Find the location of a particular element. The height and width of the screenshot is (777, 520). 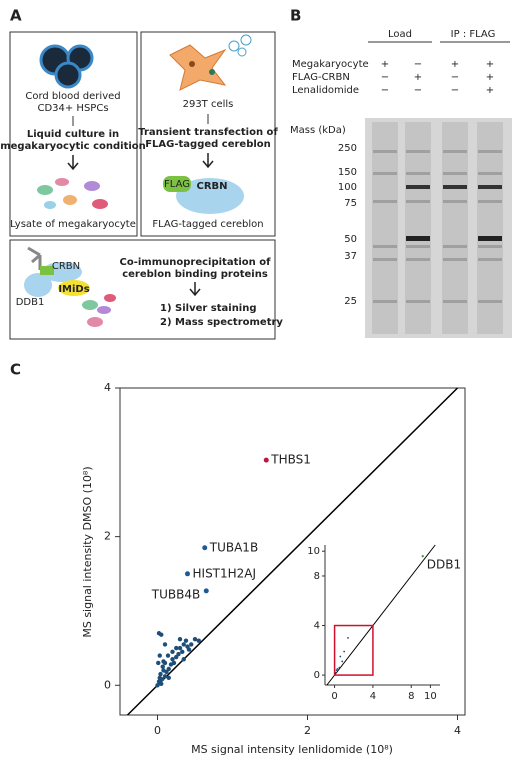

text: Liquid culture in is located at coordinates (73, 134).